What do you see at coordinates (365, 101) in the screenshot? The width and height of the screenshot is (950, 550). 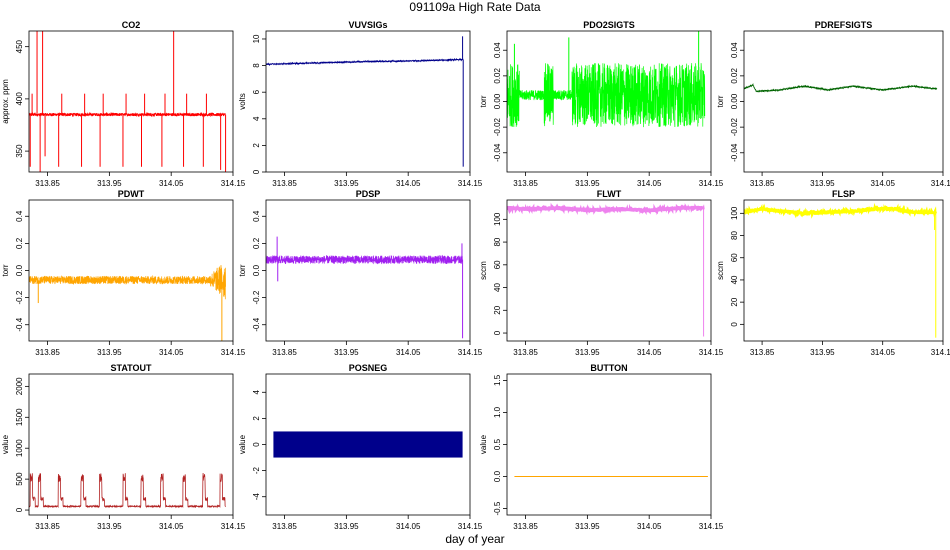 I see `series-vuvsigs` at bounding box center [365, 101].